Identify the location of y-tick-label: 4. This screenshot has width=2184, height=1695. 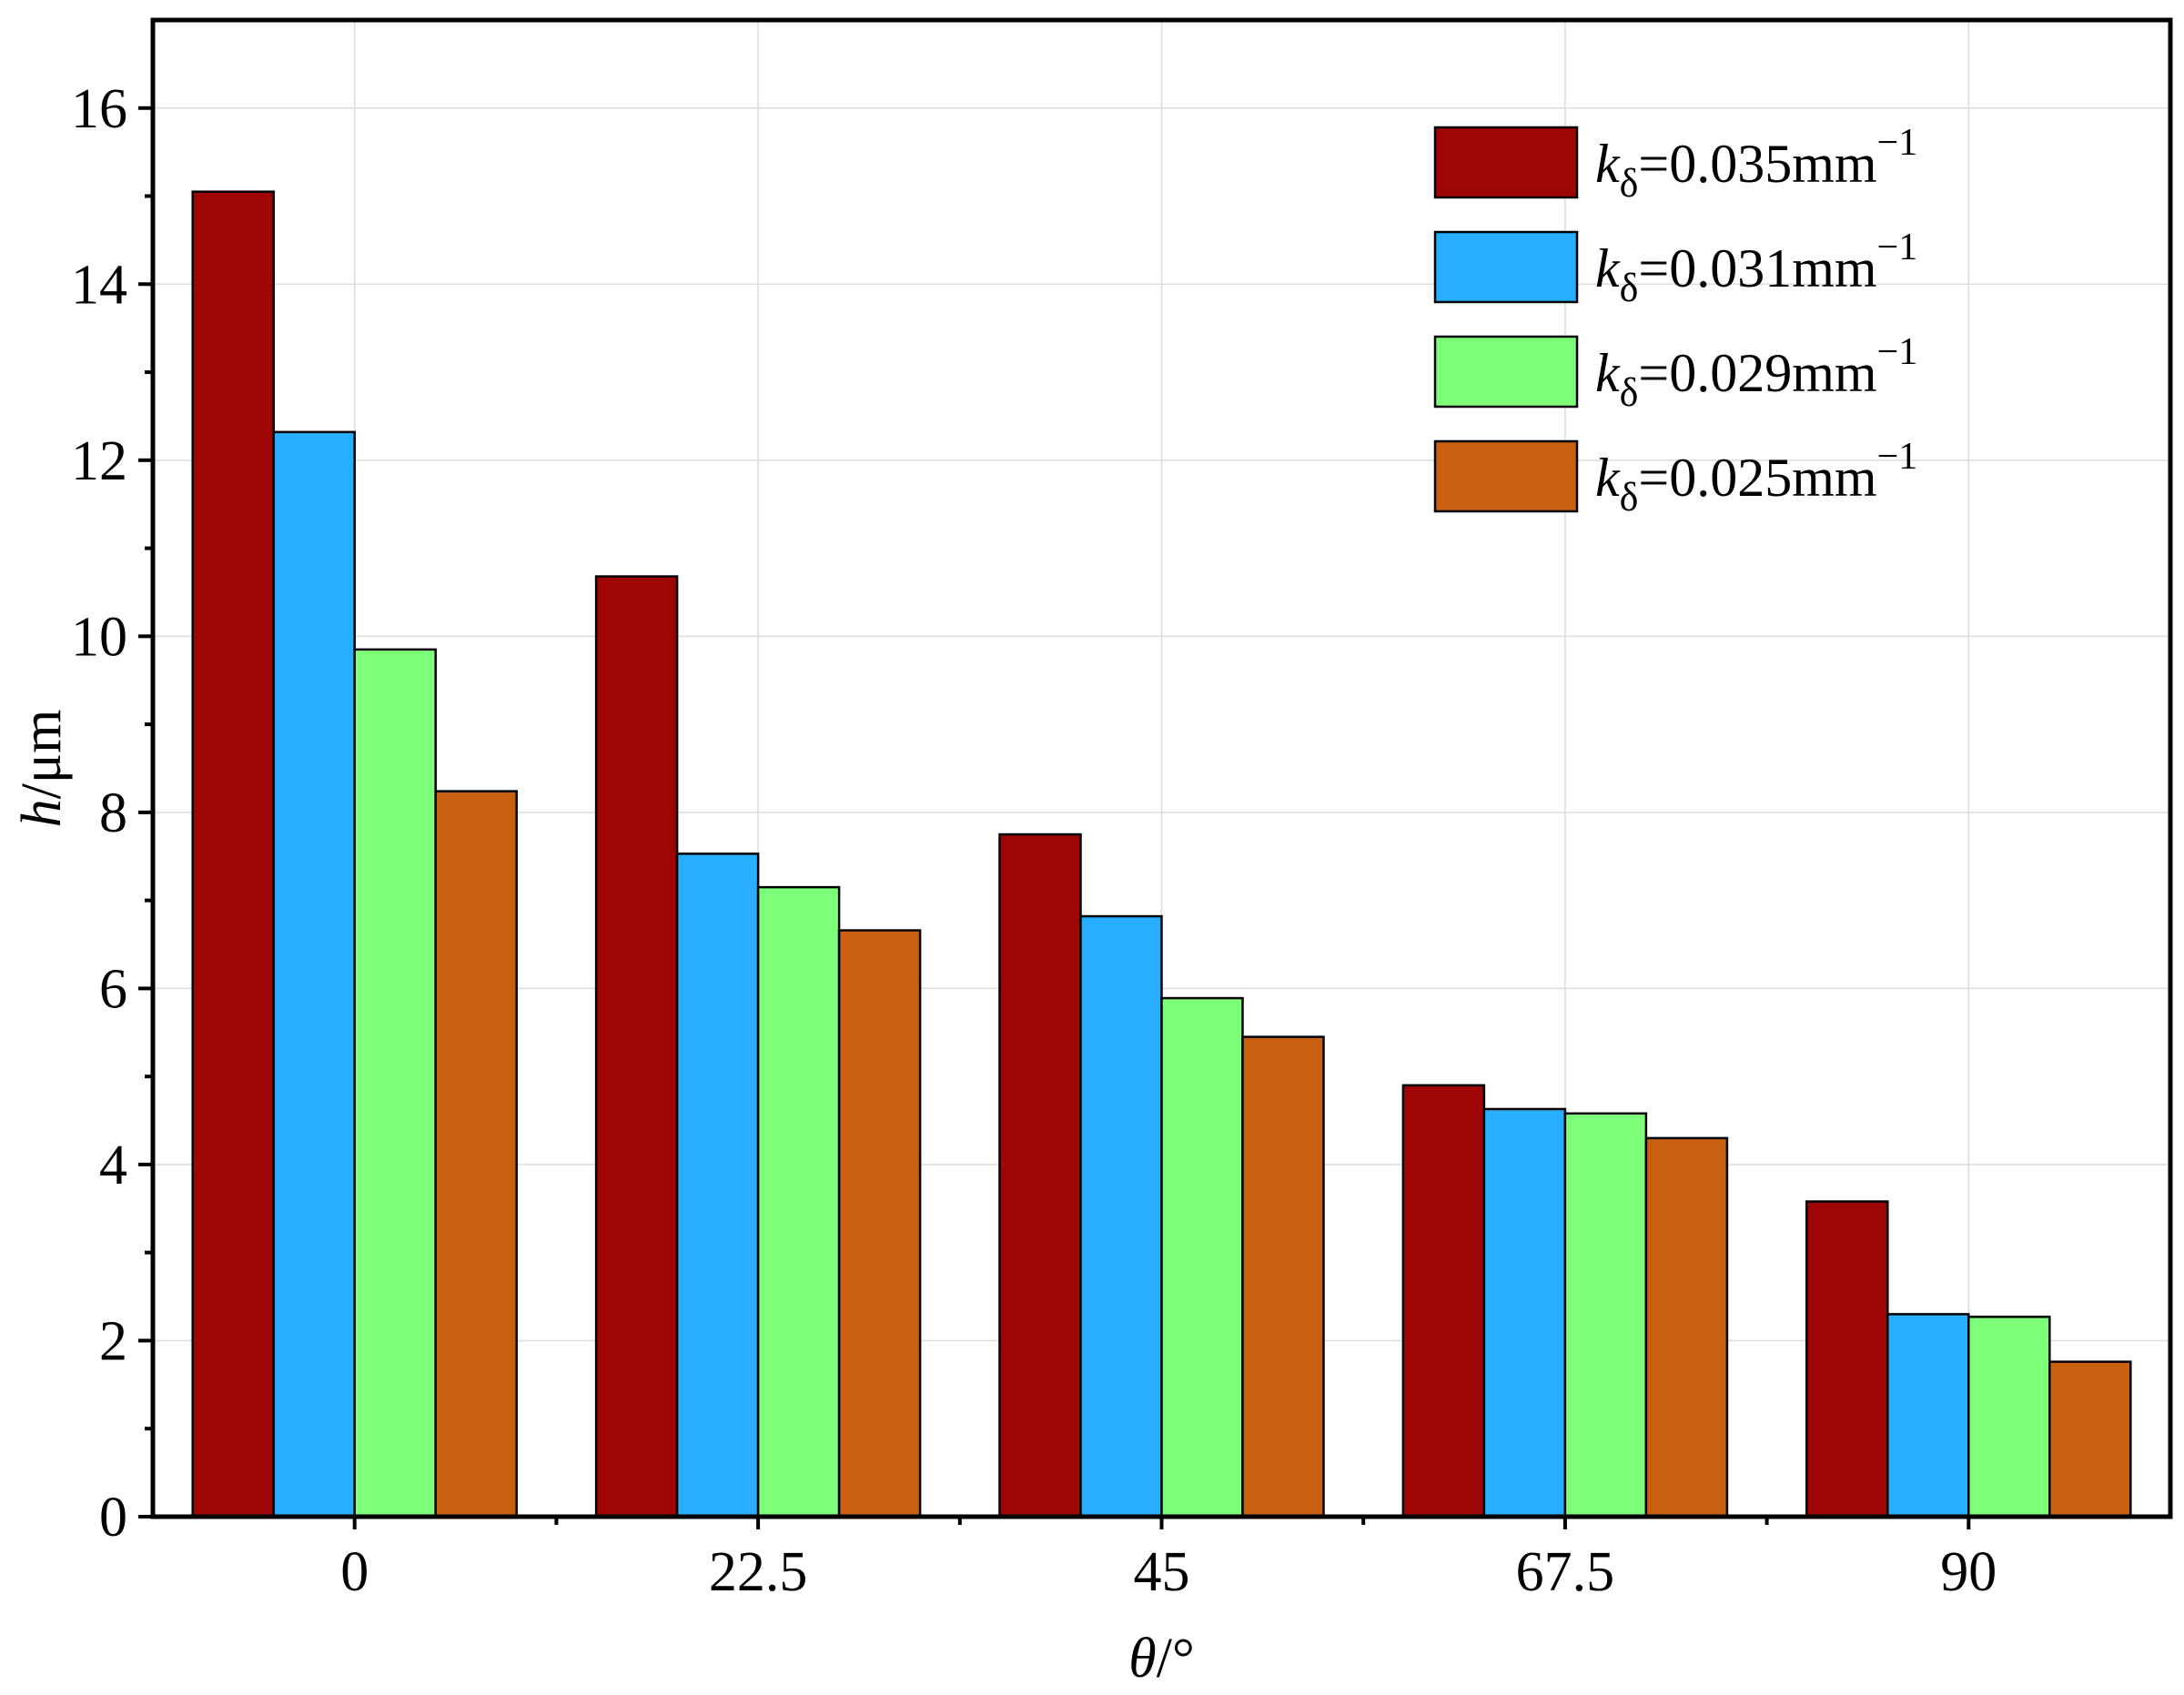
(113, 1166).